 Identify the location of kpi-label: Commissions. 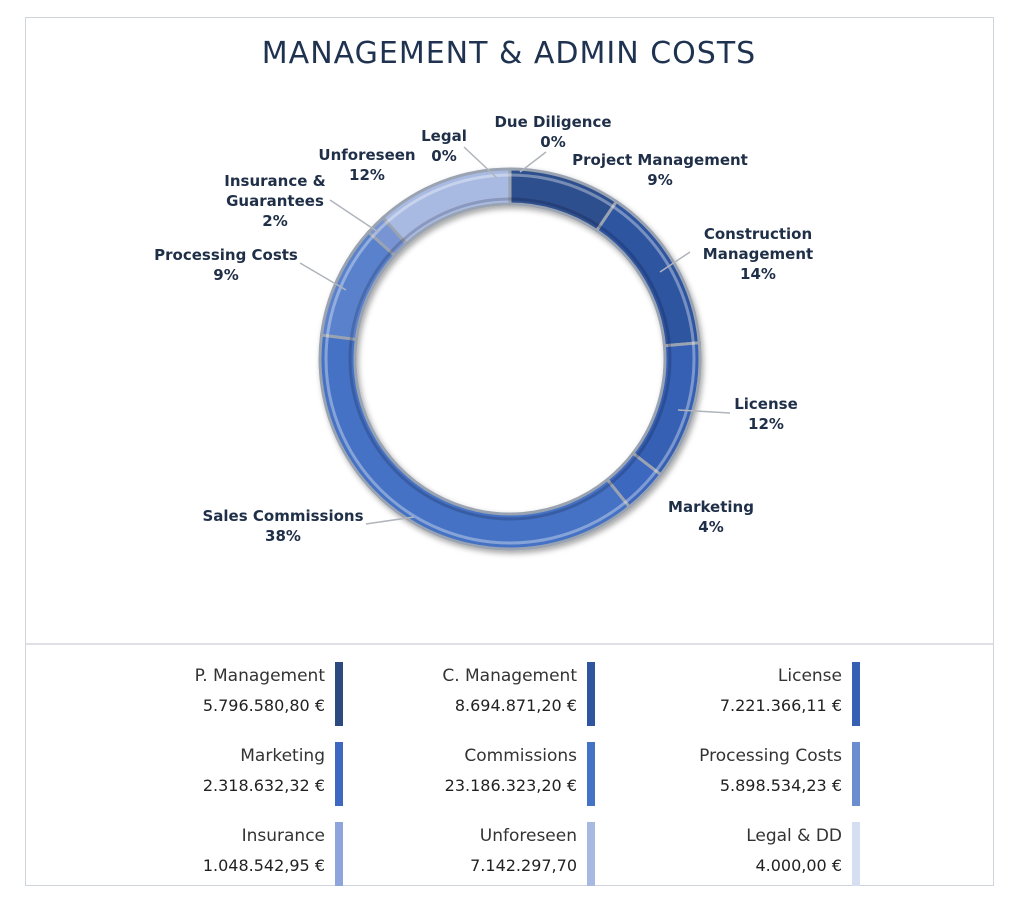
(520, 756).